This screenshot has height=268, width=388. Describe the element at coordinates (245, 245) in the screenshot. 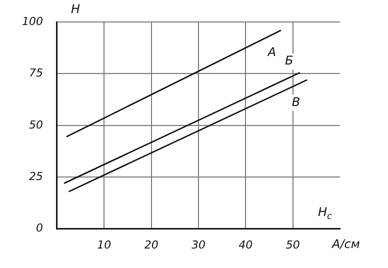

I see `x-tick-label: 40` at that location.